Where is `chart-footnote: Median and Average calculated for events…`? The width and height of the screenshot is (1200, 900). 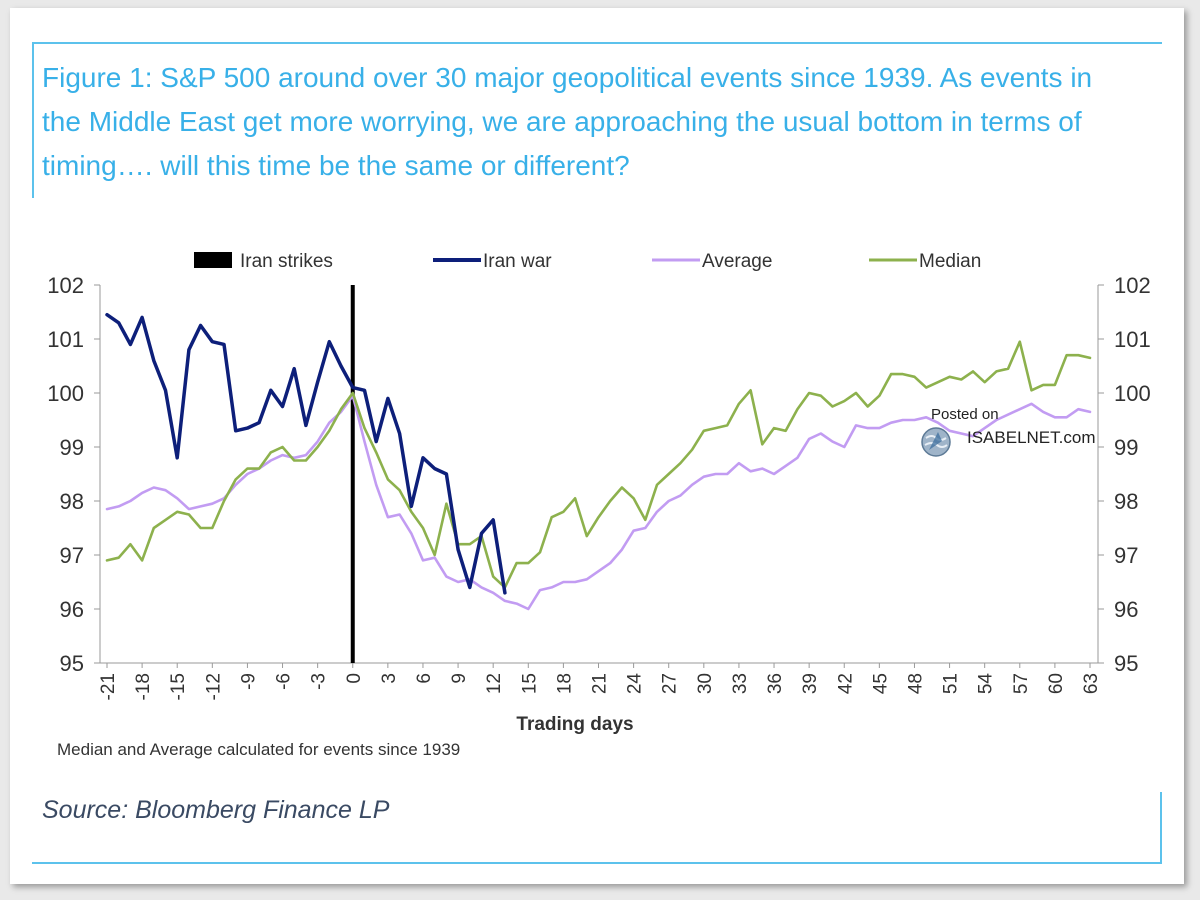 chart-footnote: Median and Average calculated for events… is located at coordinates (259, 749).